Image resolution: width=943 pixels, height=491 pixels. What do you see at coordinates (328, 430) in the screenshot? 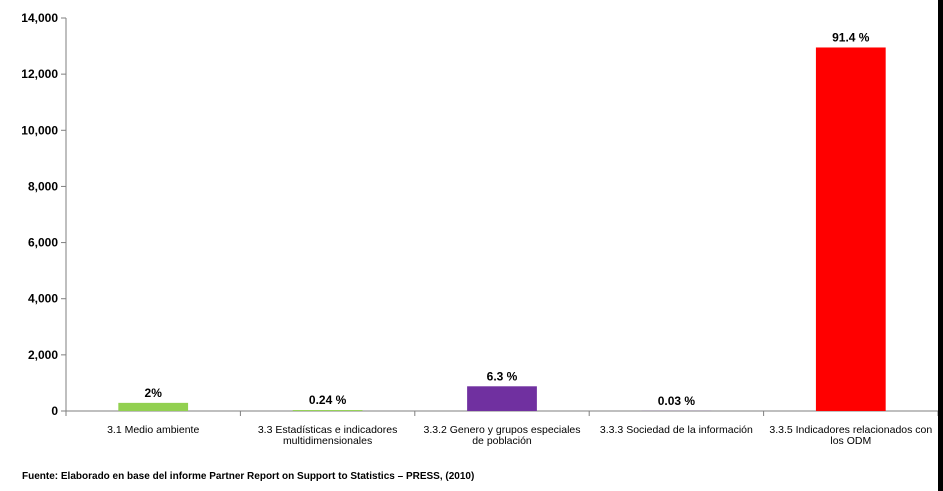
I see `x-category-label-line: 3.3 Estadísticas e indicadores` at bounding box center [328, 430].